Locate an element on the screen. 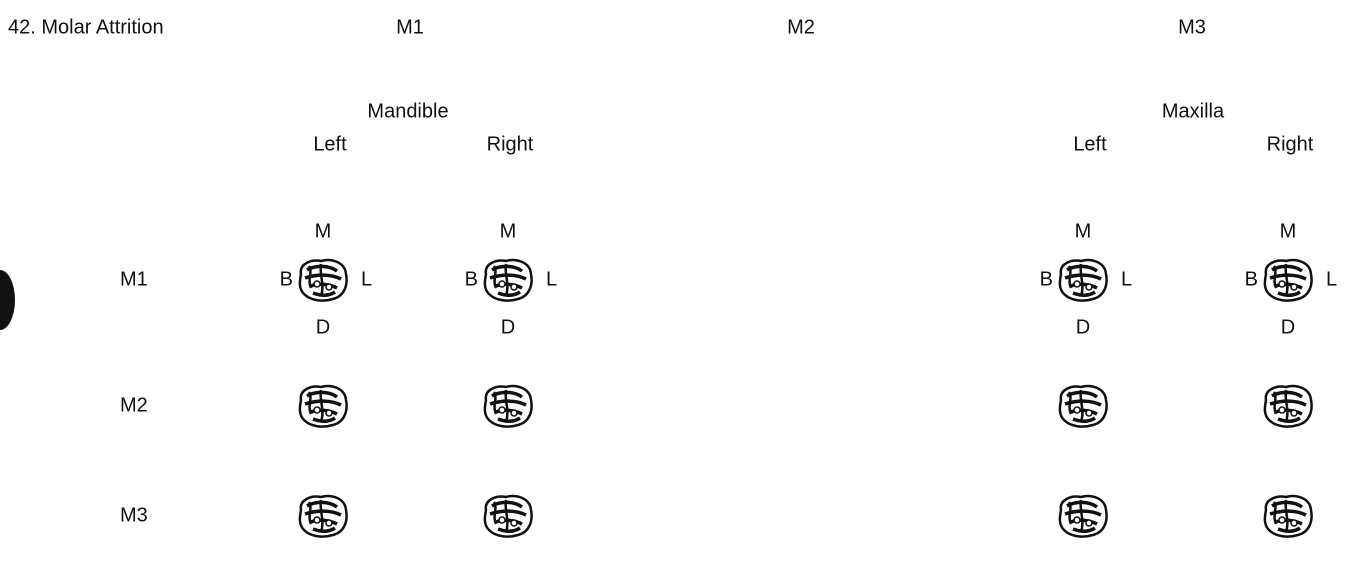 This screenshot has height=562, width=1354. column-header: M3 is located at coordinates (1192, 27).